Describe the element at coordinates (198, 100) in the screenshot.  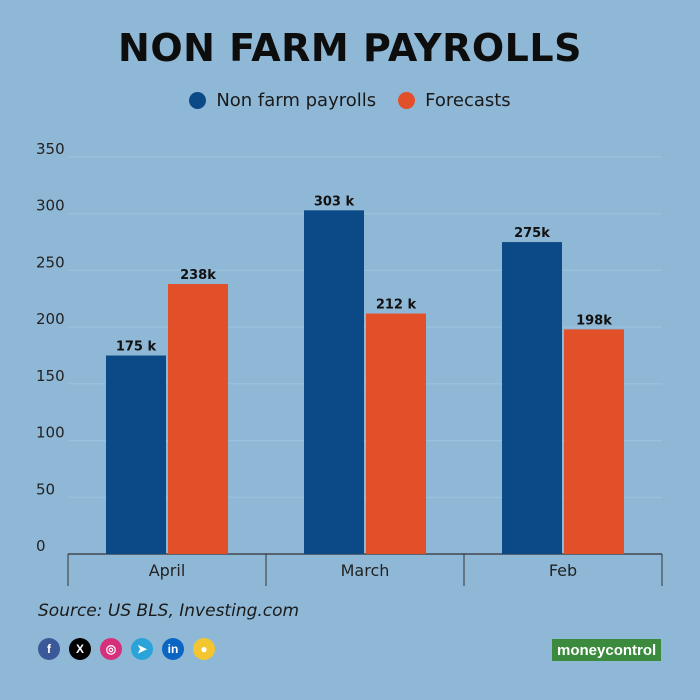
I see `legend-swatch-non-farm-payrolls` at that location.